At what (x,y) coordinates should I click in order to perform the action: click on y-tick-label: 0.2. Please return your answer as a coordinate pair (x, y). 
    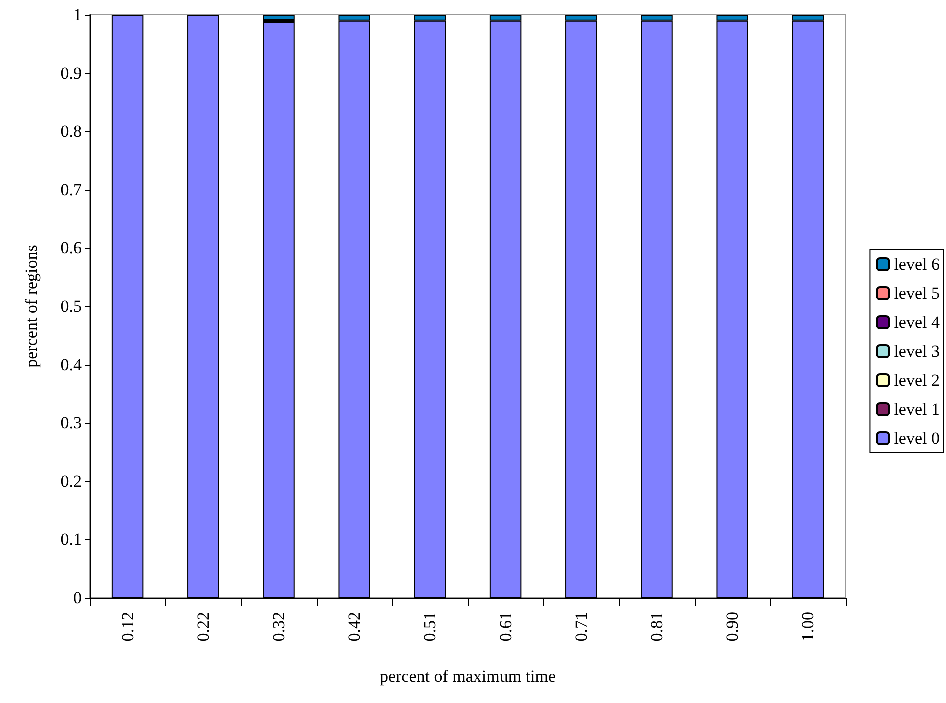
    Looking at the image, I should click on (71, 481).